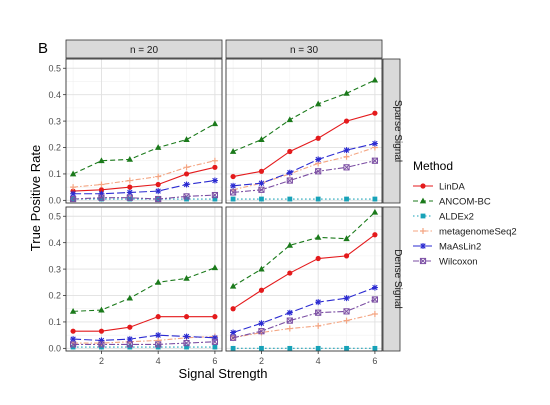 This screenshot has width=550, height=405. What do you see at coordinates (445, 262) in the screenshot?
I see `legend-item: Wilcoxon` at bounding box center [445, 262].